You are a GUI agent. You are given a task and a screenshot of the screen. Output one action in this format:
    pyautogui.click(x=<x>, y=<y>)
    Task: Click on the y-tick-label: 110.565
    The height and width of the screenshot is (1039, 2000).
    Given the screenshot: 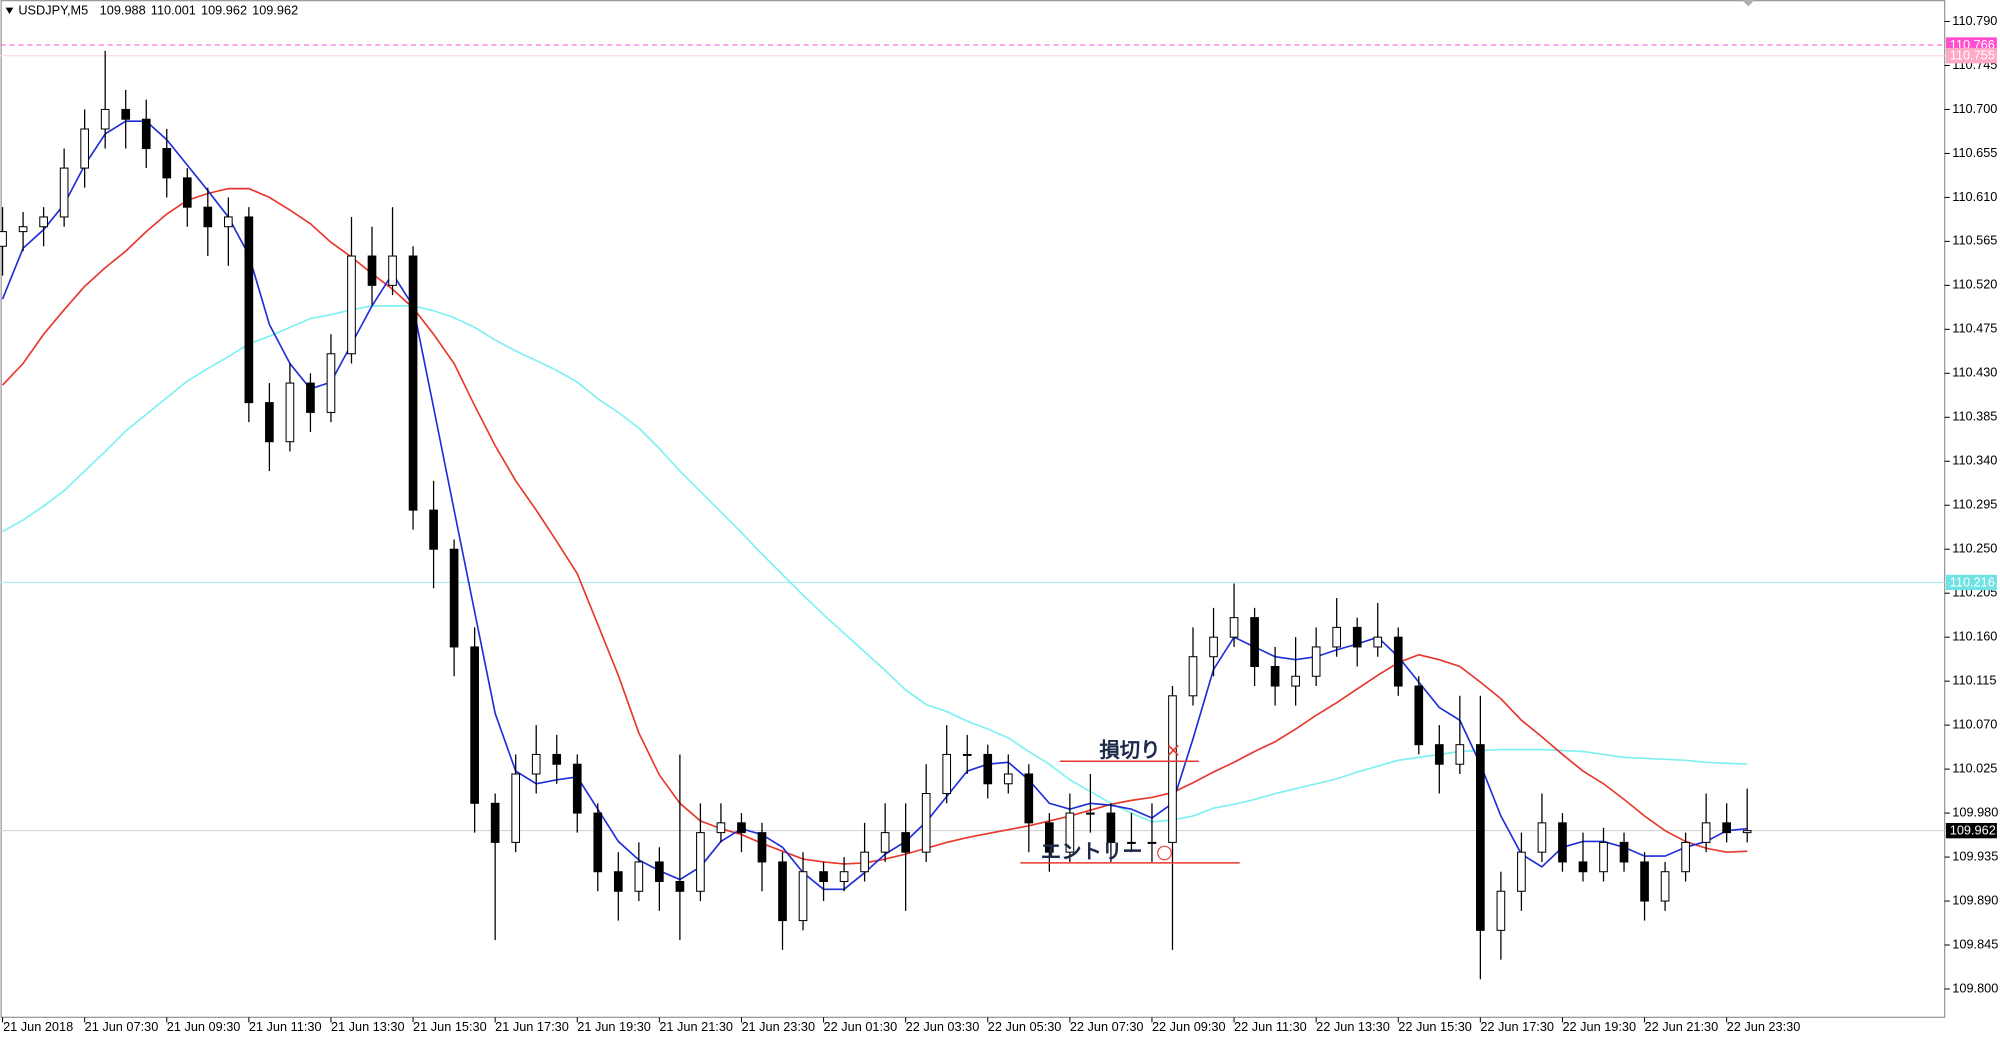 What is the action you would take?
    pyautogui.click(x=1974, y=240)
    